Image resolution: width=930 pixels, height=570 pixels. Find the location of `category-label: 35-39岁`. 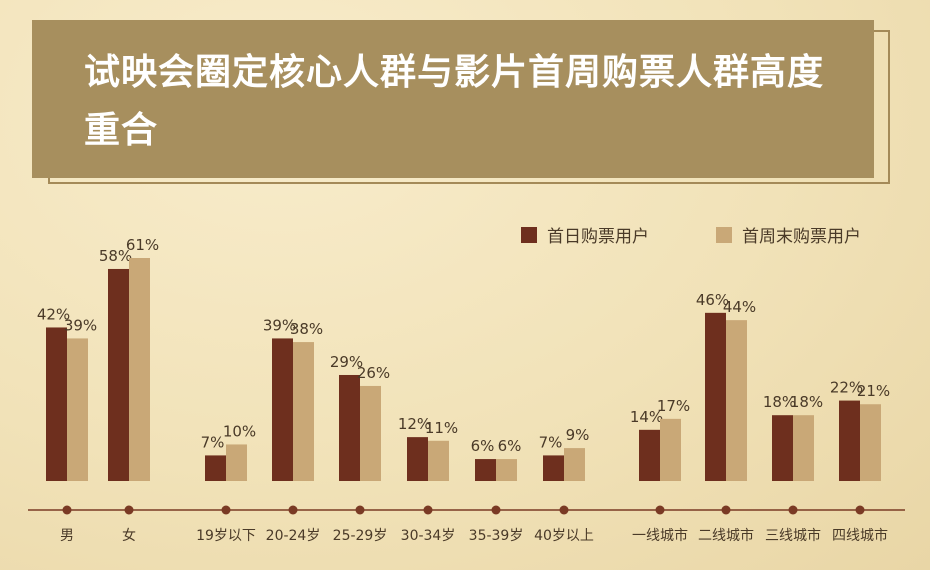

category-label: 35-39岁 is located at coordinates (496, 536).